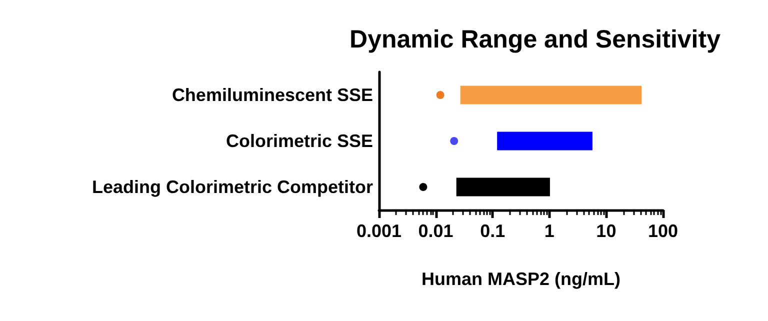 The width and height of the screenshot is (768, 321). Describe the element at coordinates (379, 231) in the screenshot. I see `x-tick-label: 0.001` at that location.